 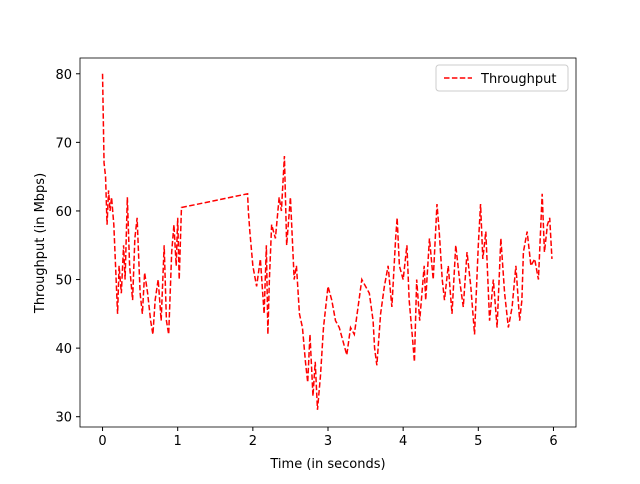 I want to click on x-axis-label: Time (in seconds), so click(x=327, y=464).